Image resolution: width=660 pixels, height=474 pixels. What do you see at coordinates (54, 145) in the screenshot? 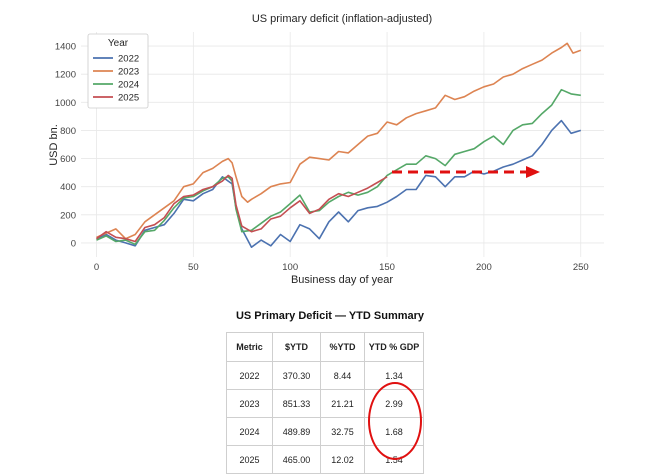
I see `y-axis-label: USD bn.` at bounding box center [54, 145].